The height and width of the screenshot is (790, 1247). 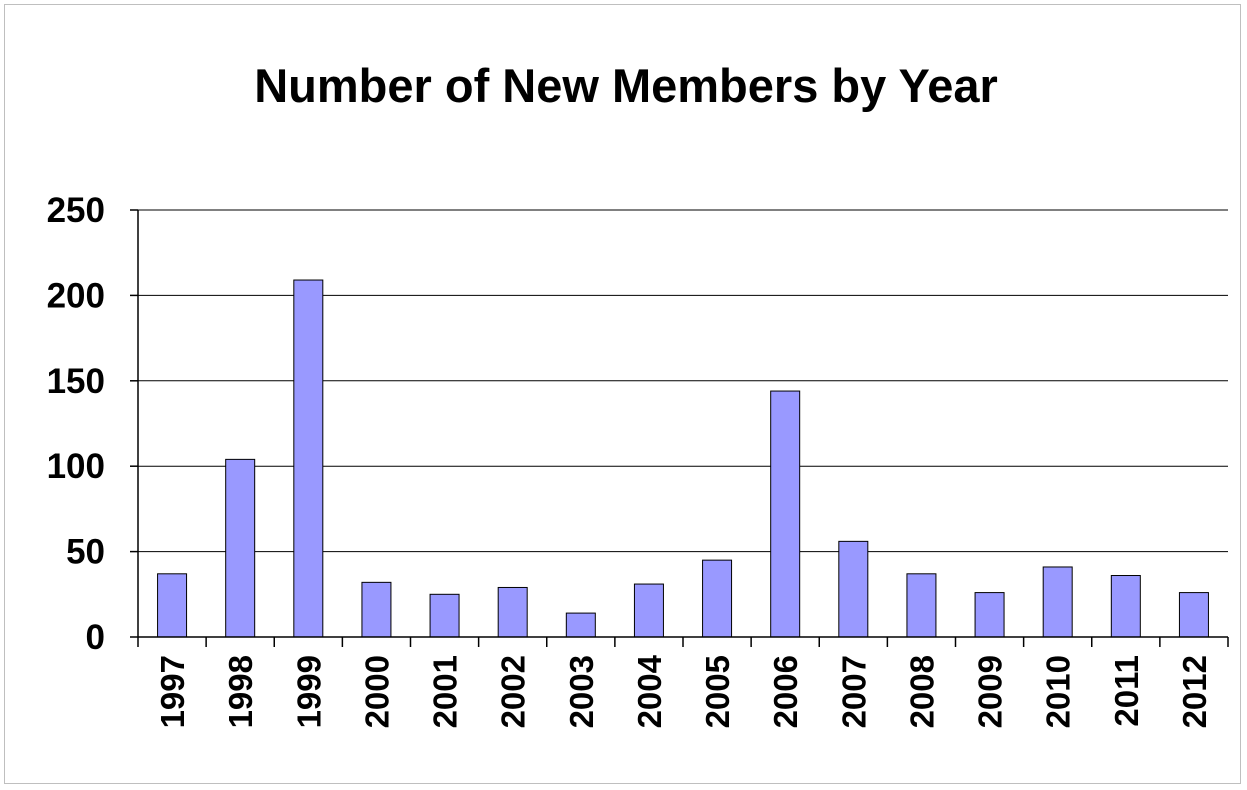 I want to click on x-tick-label-1998: 1998, so click(x=240, y=691).